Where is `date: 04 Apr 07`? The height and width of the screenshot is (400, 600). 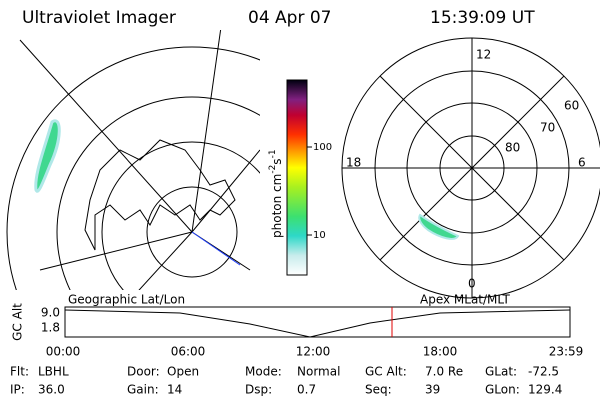 date: 04 Apr 07 is located at coordinates (289, 18).